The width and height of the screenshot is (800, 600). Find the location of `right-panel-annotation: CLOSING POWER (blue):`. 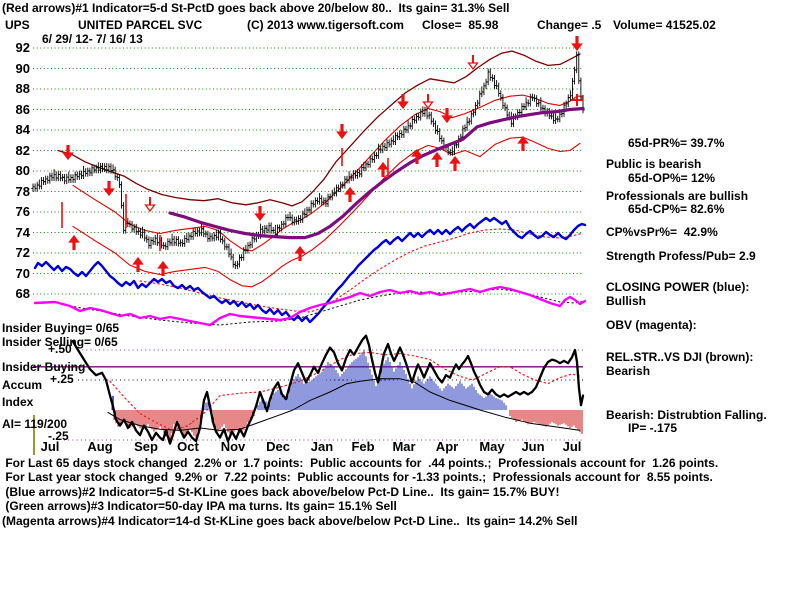

right-panel-annotation: CLOSING POWER (blue): is located at coordinates (678, 287).